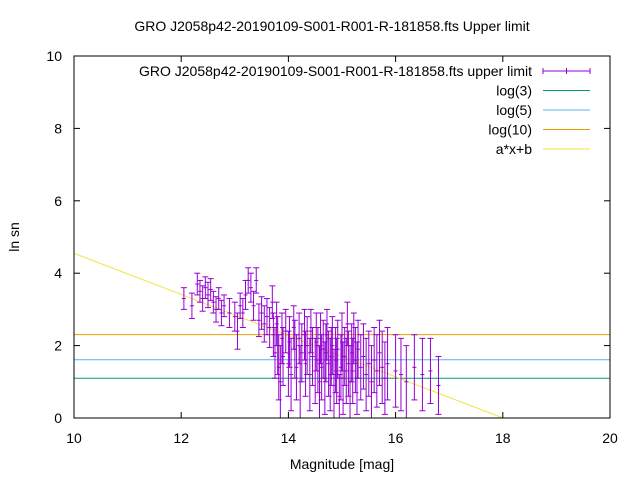 Image resolution: width=640 pixels, height=480 pixels. Describe the element at coordinates (58, 273) in the screenshot. I see `y-tick-label: 4` at that location.